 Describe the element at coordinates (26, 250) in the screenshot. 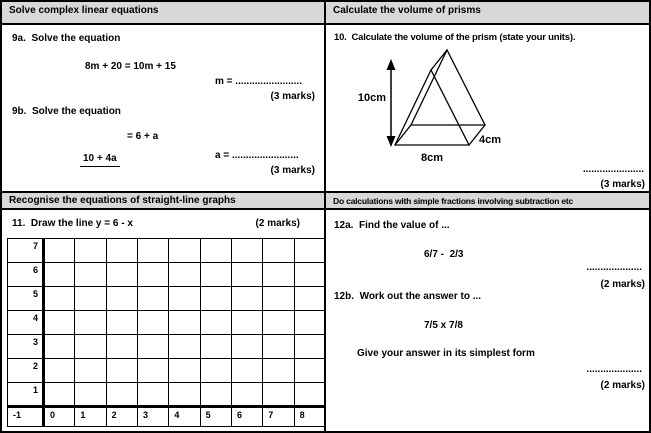

I see `grid-y-label: 7` at that location.